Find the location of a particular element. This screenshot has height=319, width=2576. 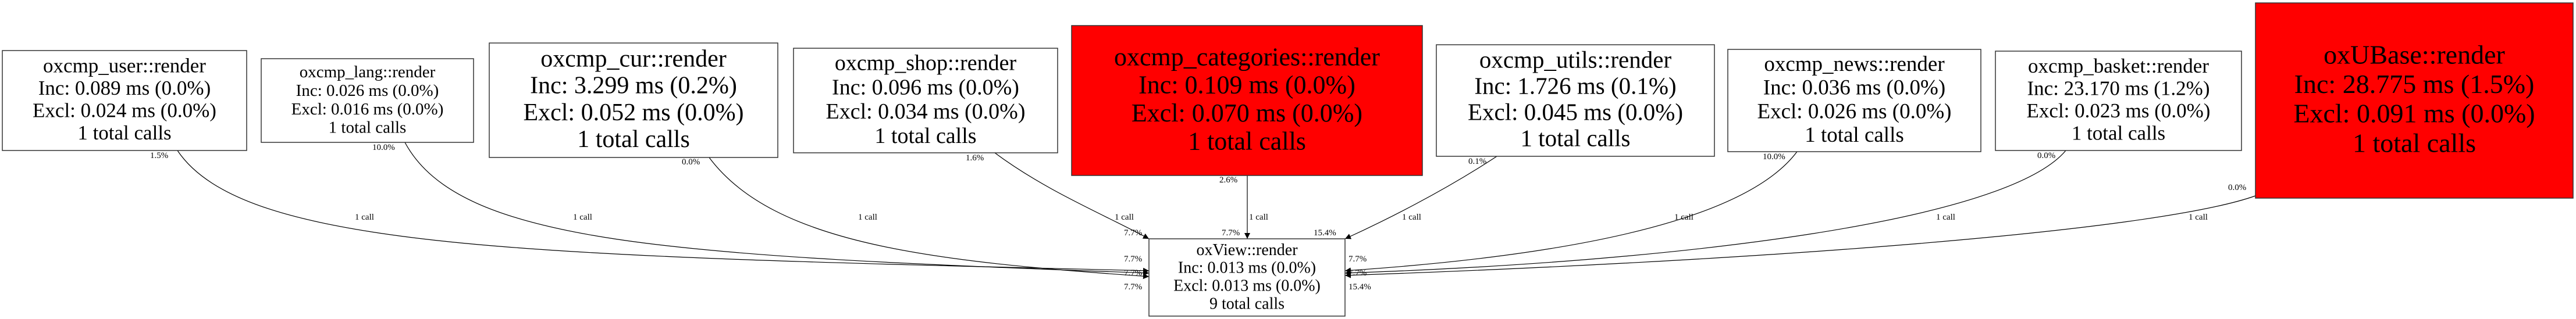

node-name: oxcmp_shop::render is located at coordinates (926, 63).